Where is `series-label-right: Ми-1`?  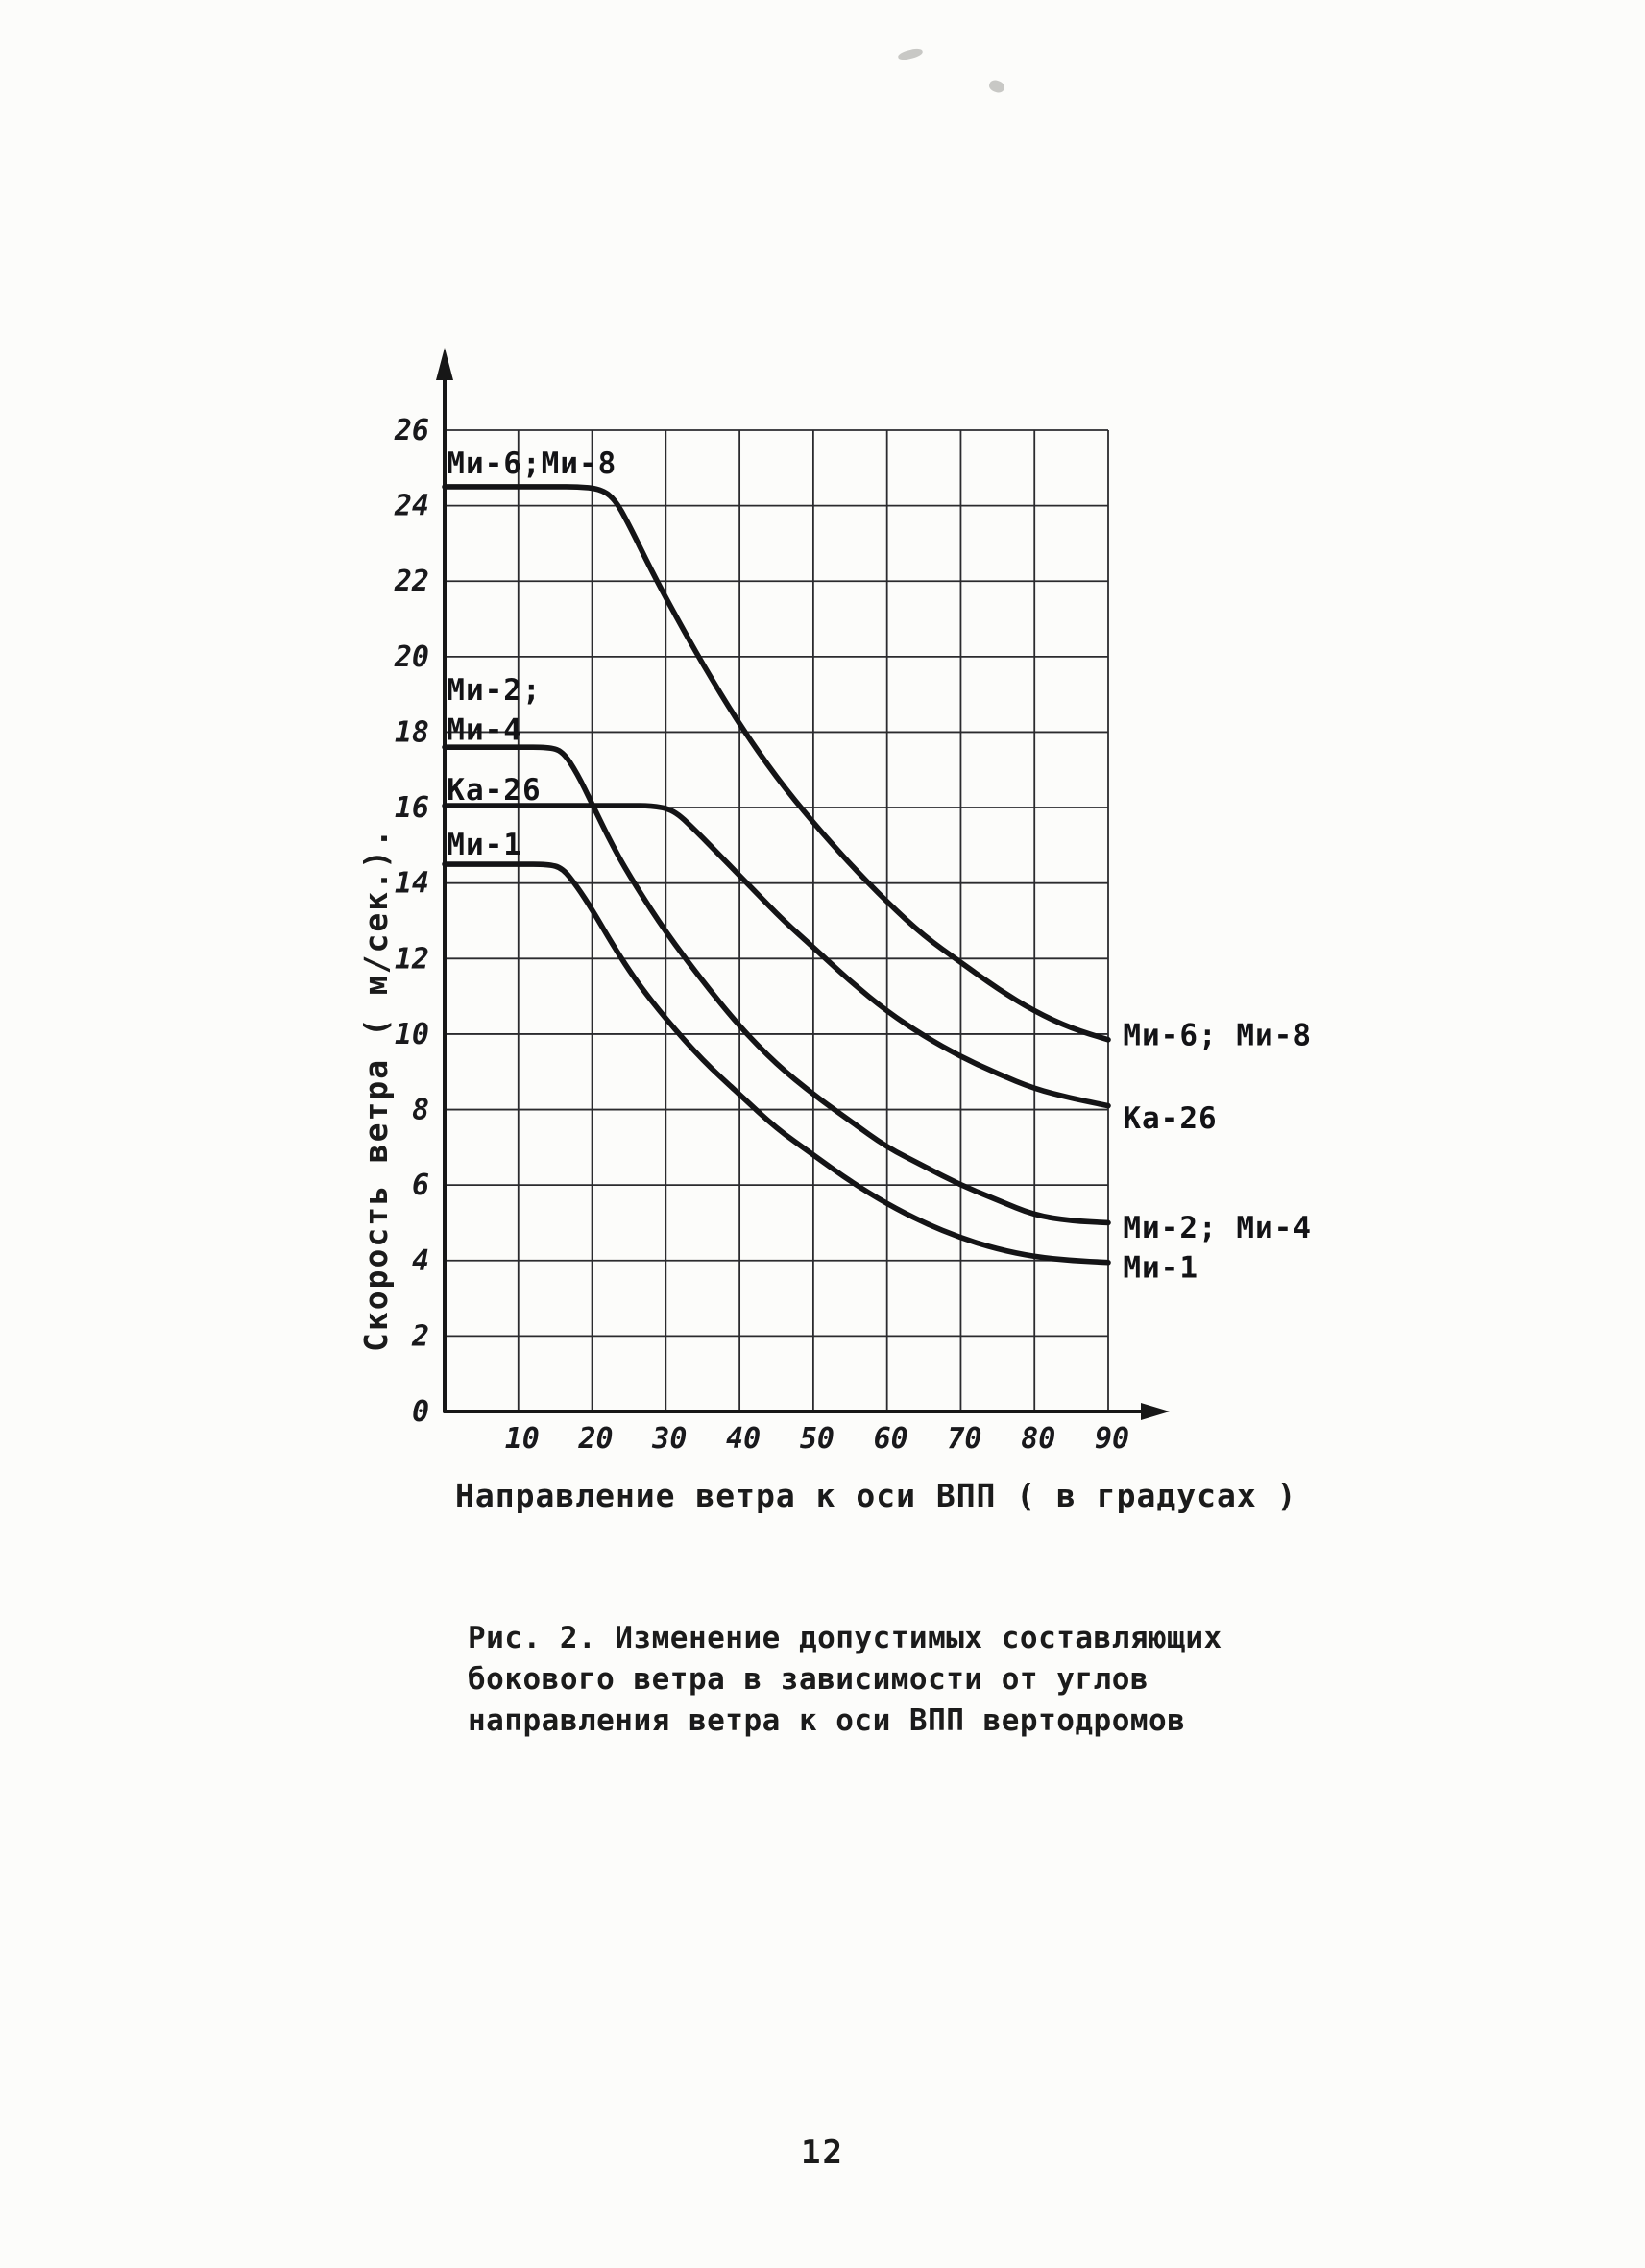 series-label-right: Ми-1 is located at coordinates (1161, 1267).